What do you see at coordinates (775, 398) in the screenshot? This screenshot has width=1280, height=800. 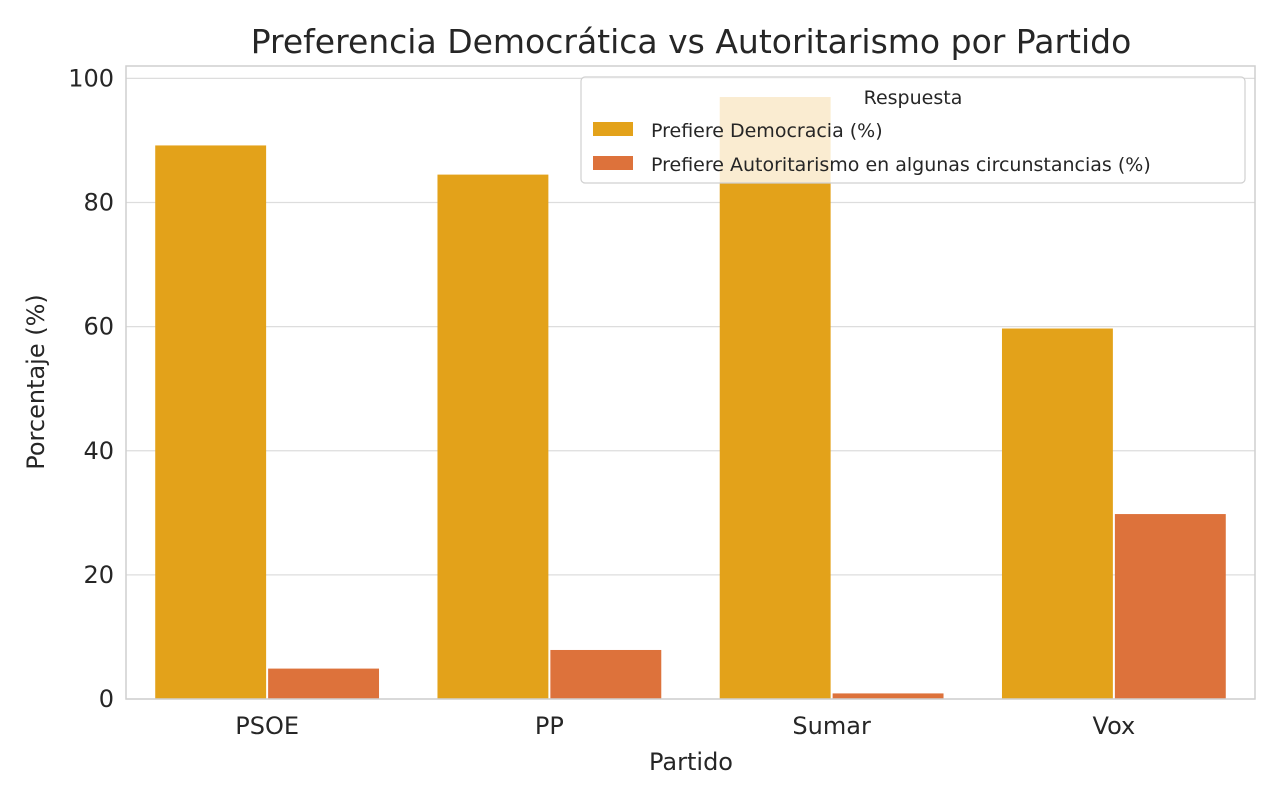 I see `bar-sumar-democracia` at bounding box center [775, 398].